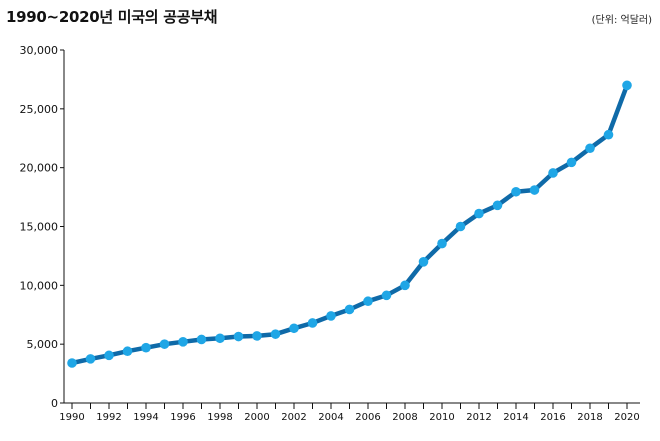 The width and height of the screenshot is (660, 441). Describe the element at coordinates (367, 417) in the screenshot. I see `x-tick-label: 2006` at that location.